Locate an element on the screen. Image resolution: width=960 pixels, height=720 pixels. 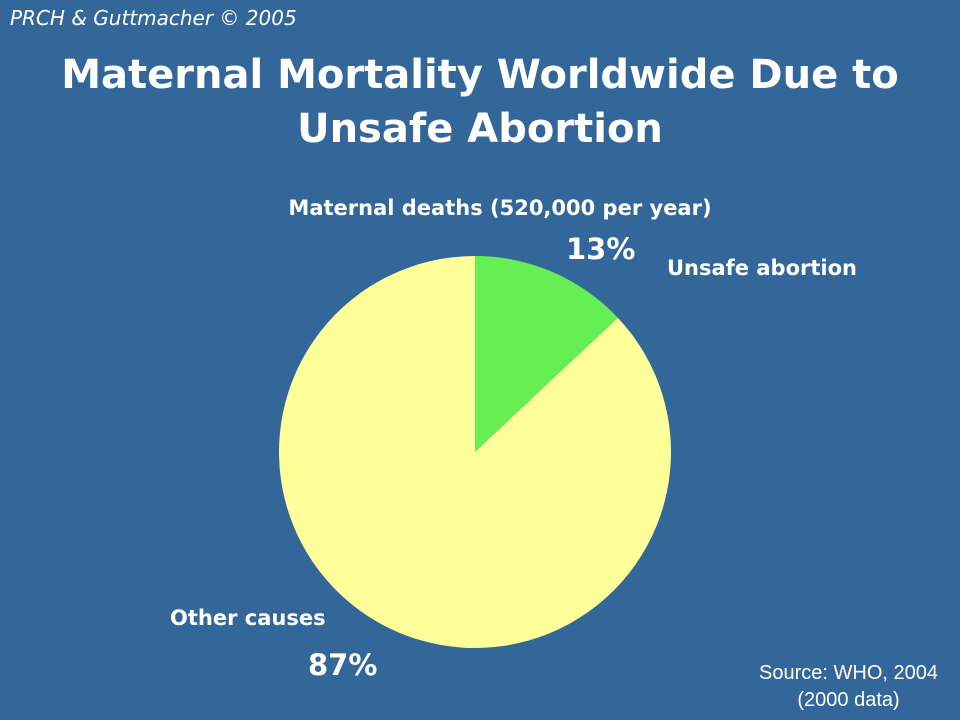
pie-slice-unsafe-abortion is located at coordinates (546, 354).